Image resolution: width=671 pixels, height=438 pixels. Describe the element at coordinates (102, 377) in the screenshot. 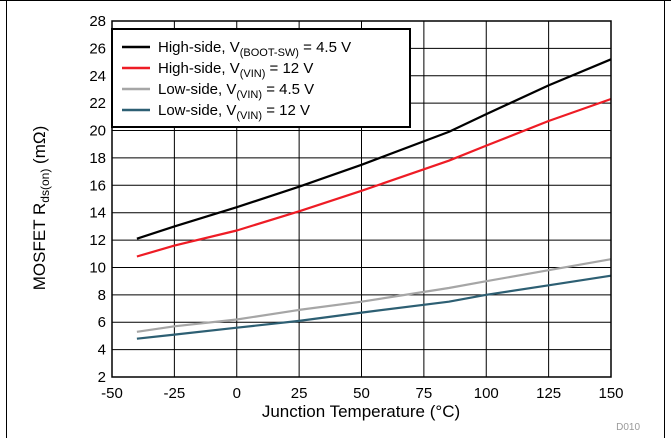

I see `y-tick-label: 2` at that location.